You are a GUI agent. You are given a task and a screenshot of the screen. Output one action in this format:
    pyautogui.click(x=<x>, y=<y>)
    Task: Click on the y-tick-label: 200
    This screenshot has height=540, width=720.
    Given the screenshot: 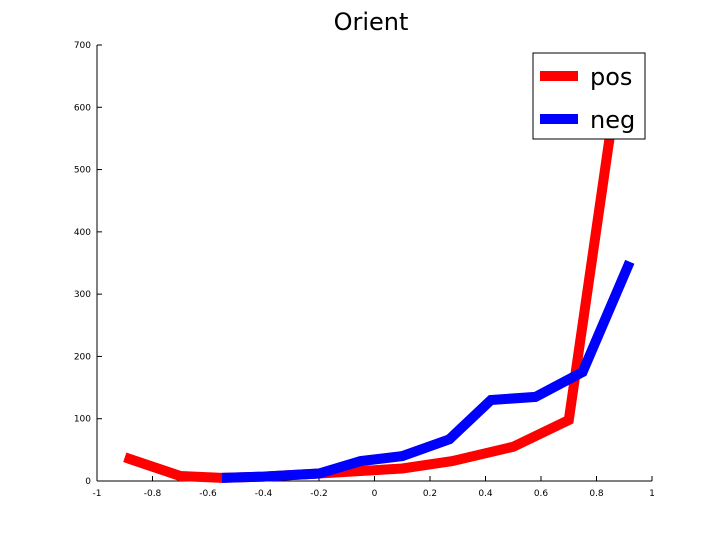 What is the action you would take?
    pyautogui.click(x=82, y=357)
    